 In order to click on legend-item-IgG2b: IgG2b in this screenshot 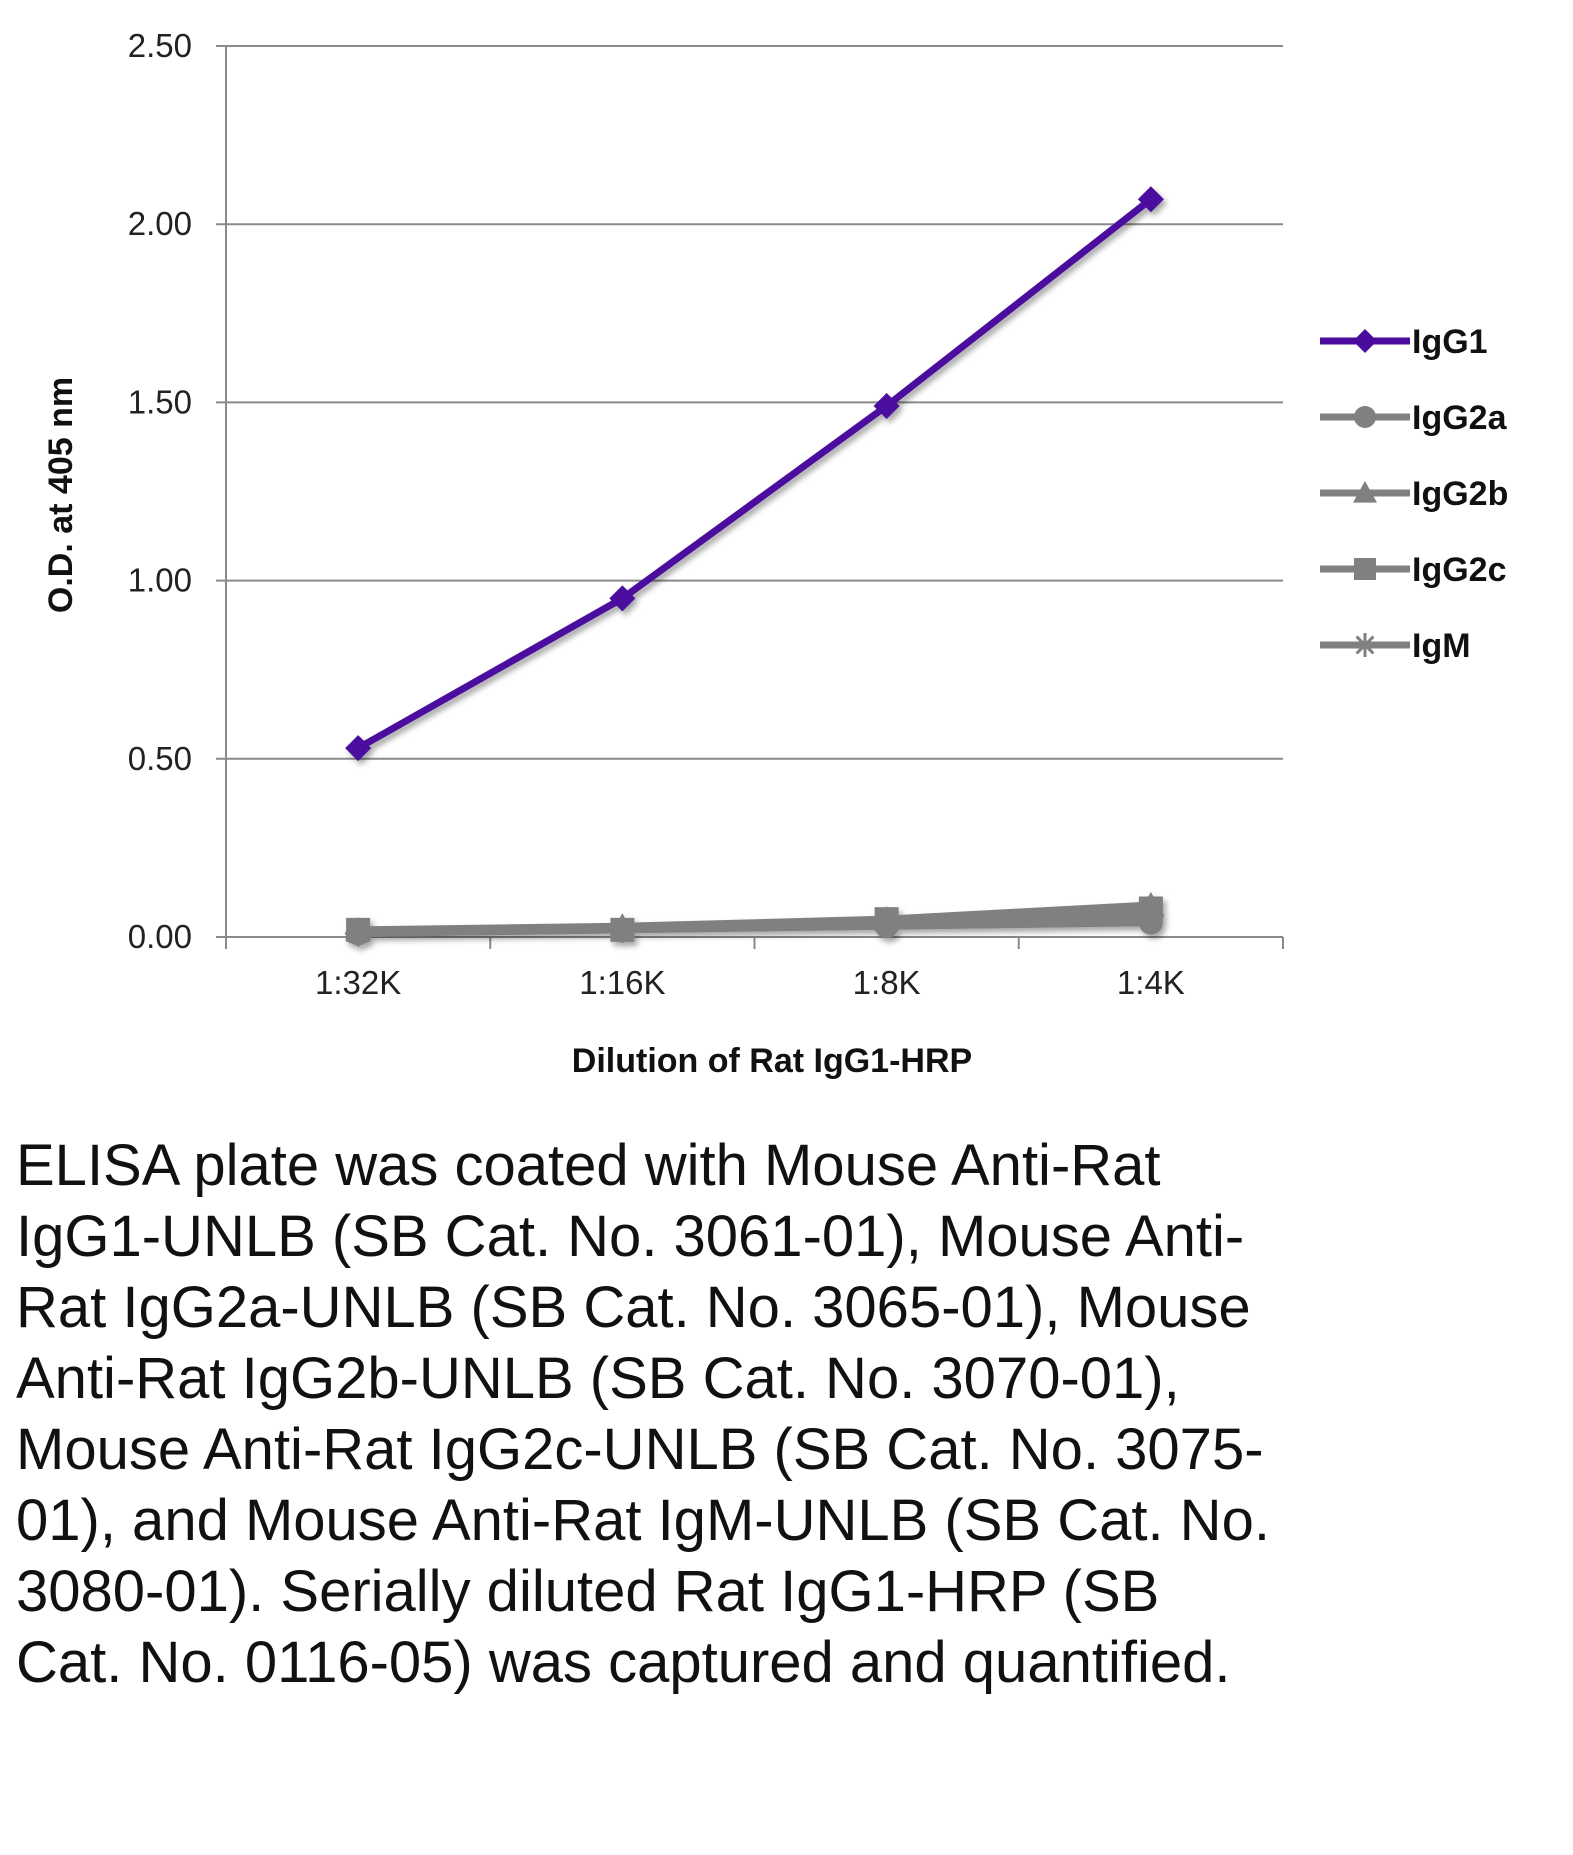, I will do `click(1414, 494)`.